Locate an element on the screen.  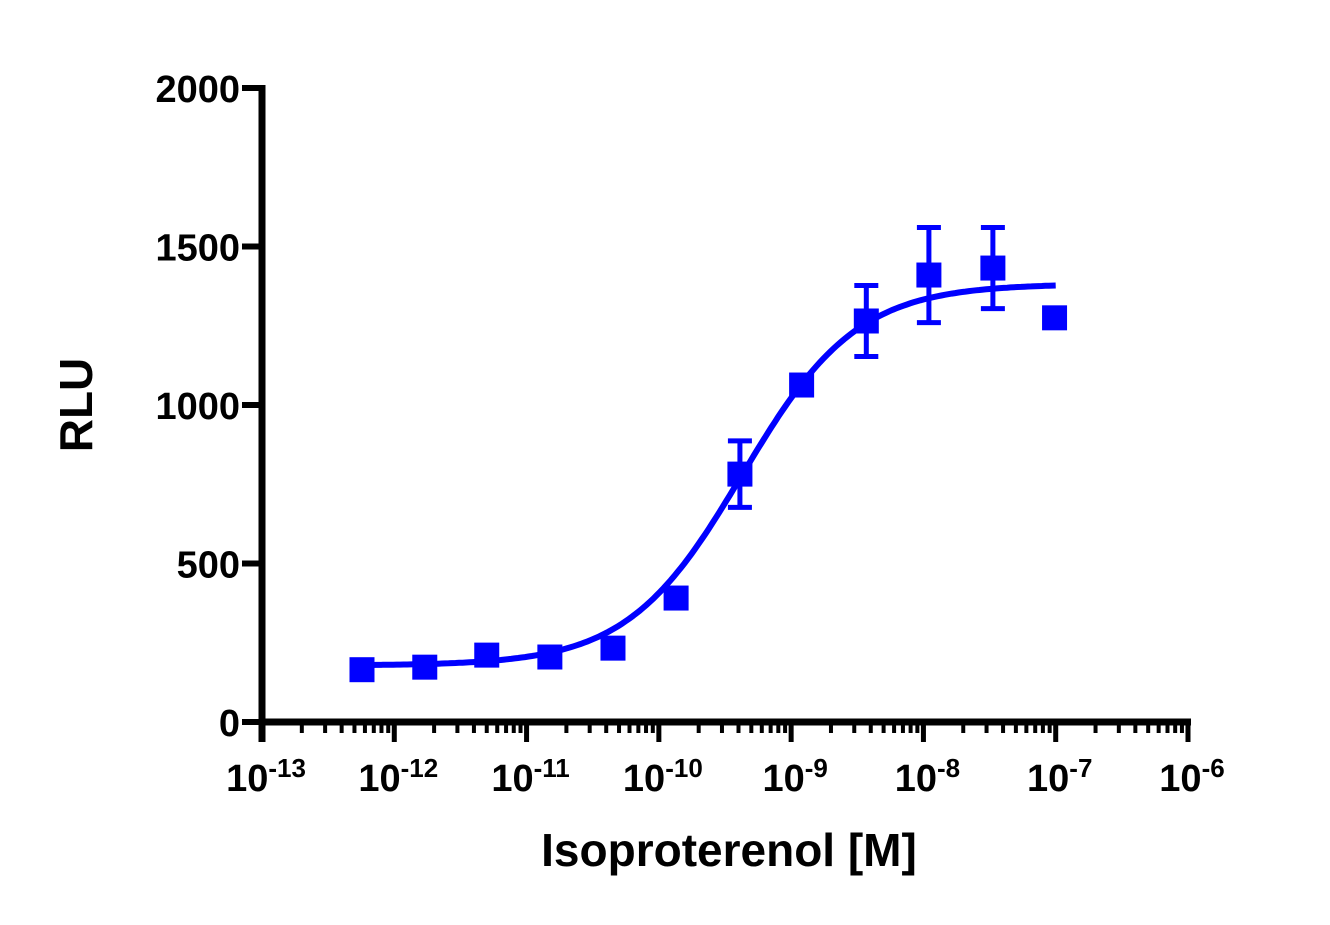
x-tick-label: 10⁻¹⁰ is located at coordinates (663, 776).